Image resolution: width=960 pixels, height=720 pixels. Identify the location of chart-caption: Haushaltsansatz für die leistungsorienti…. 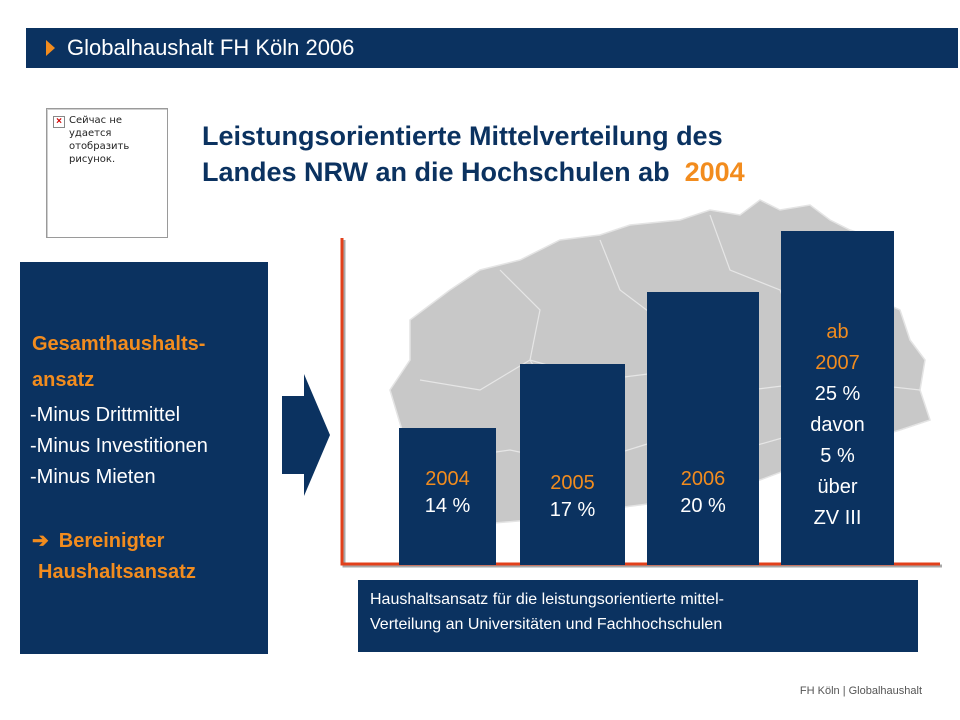
(638, 616).